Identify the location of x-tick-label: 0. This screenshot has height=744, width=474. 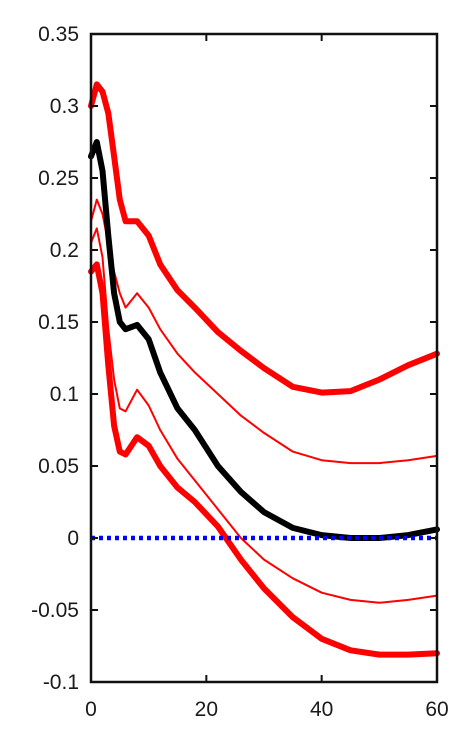
(91, 709).